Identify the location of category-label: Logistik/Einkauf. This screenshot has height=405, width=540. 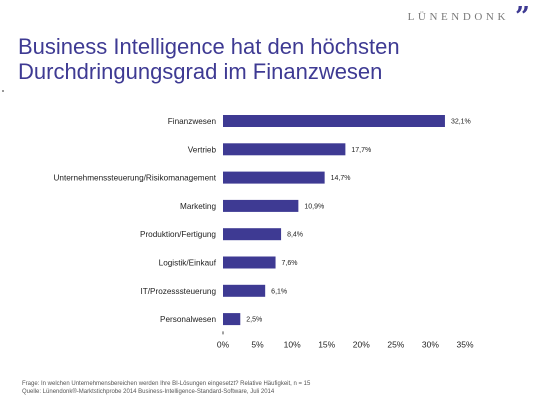
(188, 263).